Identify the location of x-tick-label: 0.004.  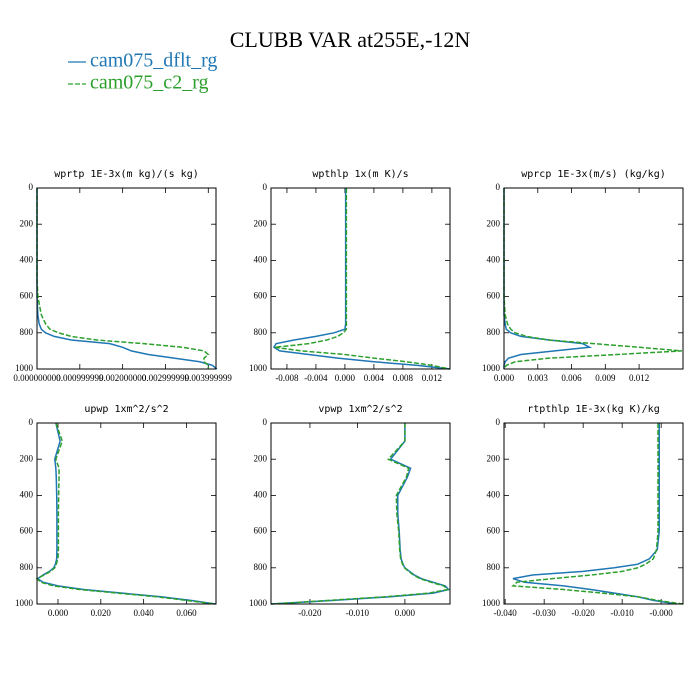
(374, 378).